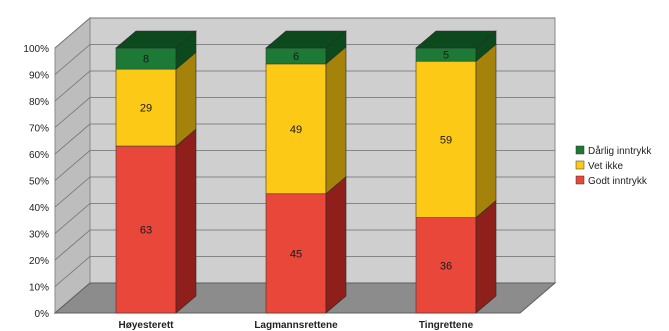  I want to click on legend-label: Dårlig inntrykk, so click(620, 151).